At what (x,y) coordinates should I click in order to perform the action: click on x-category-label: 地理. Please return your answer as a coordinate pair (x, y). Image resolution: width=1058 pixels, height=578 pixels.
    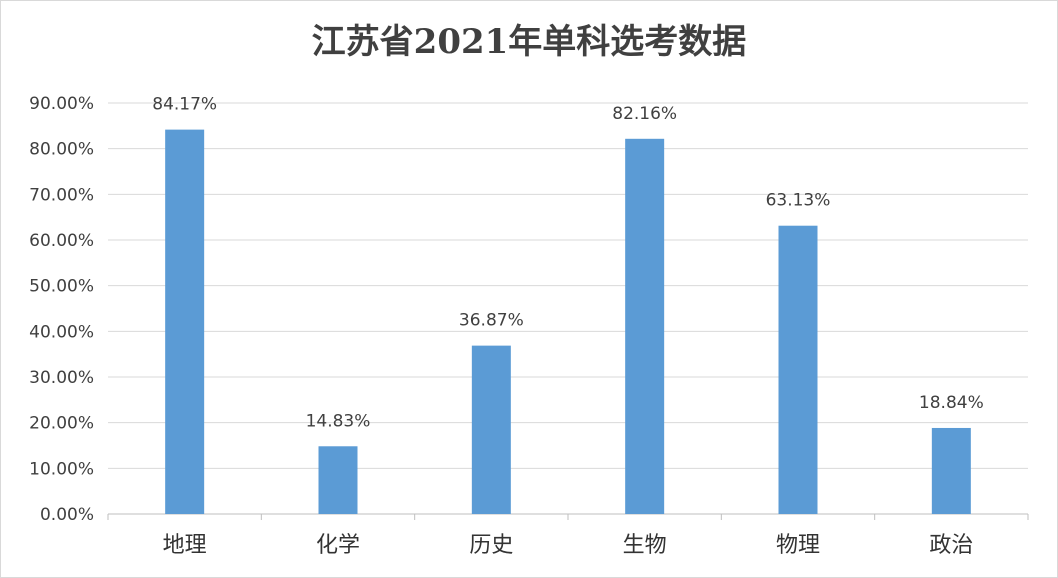
    Looking at the image, I should click on (185, 545).